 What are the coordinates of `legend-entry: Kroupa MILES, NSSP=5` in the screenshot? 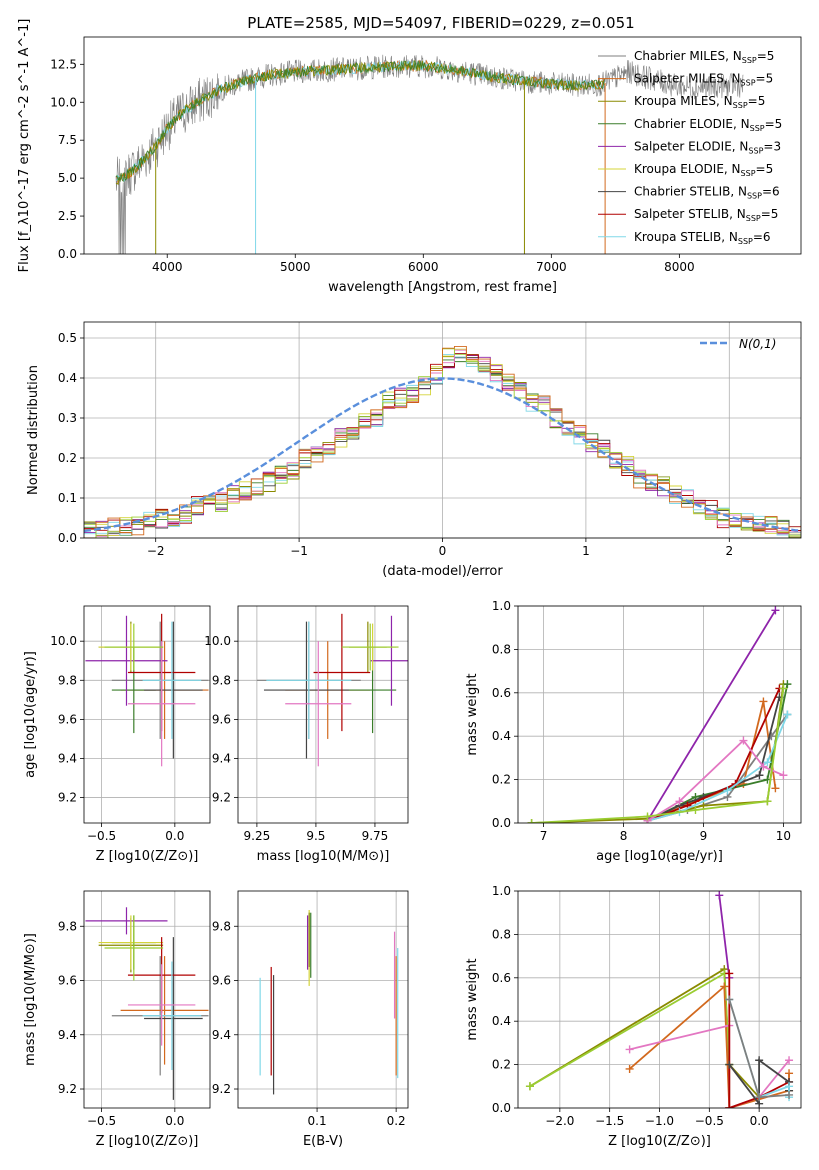 It's located at (699, 102).